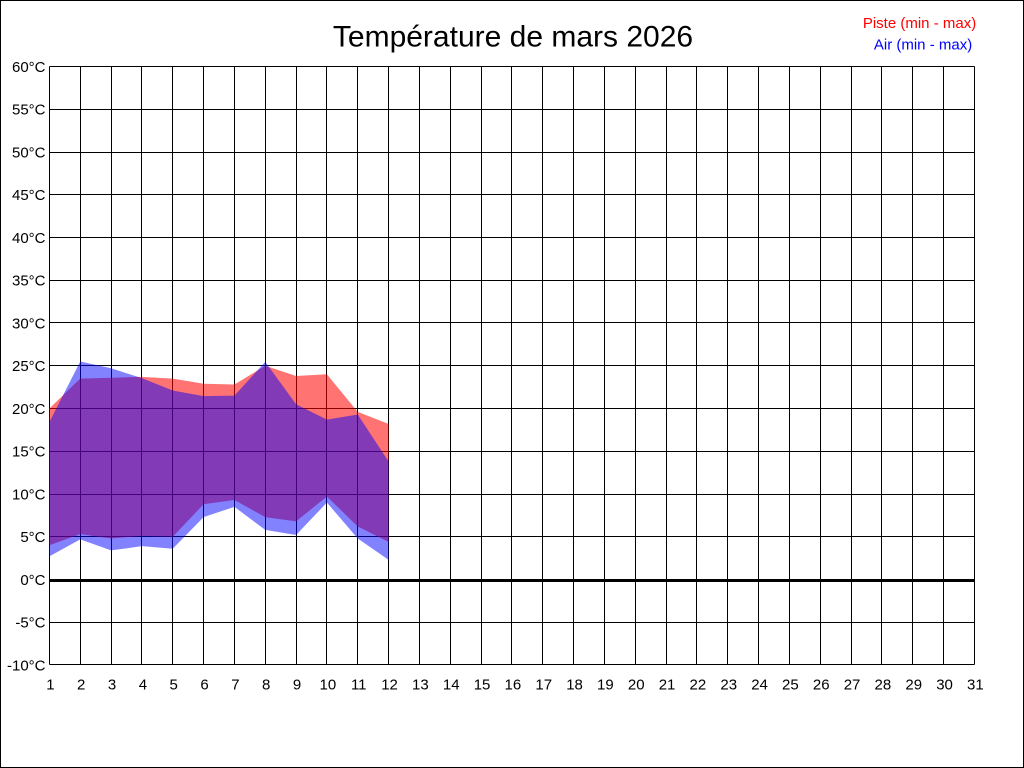 This screenshot has height=768, width=1024. I want to click on svg-text: 55°C, so click(29, 110).